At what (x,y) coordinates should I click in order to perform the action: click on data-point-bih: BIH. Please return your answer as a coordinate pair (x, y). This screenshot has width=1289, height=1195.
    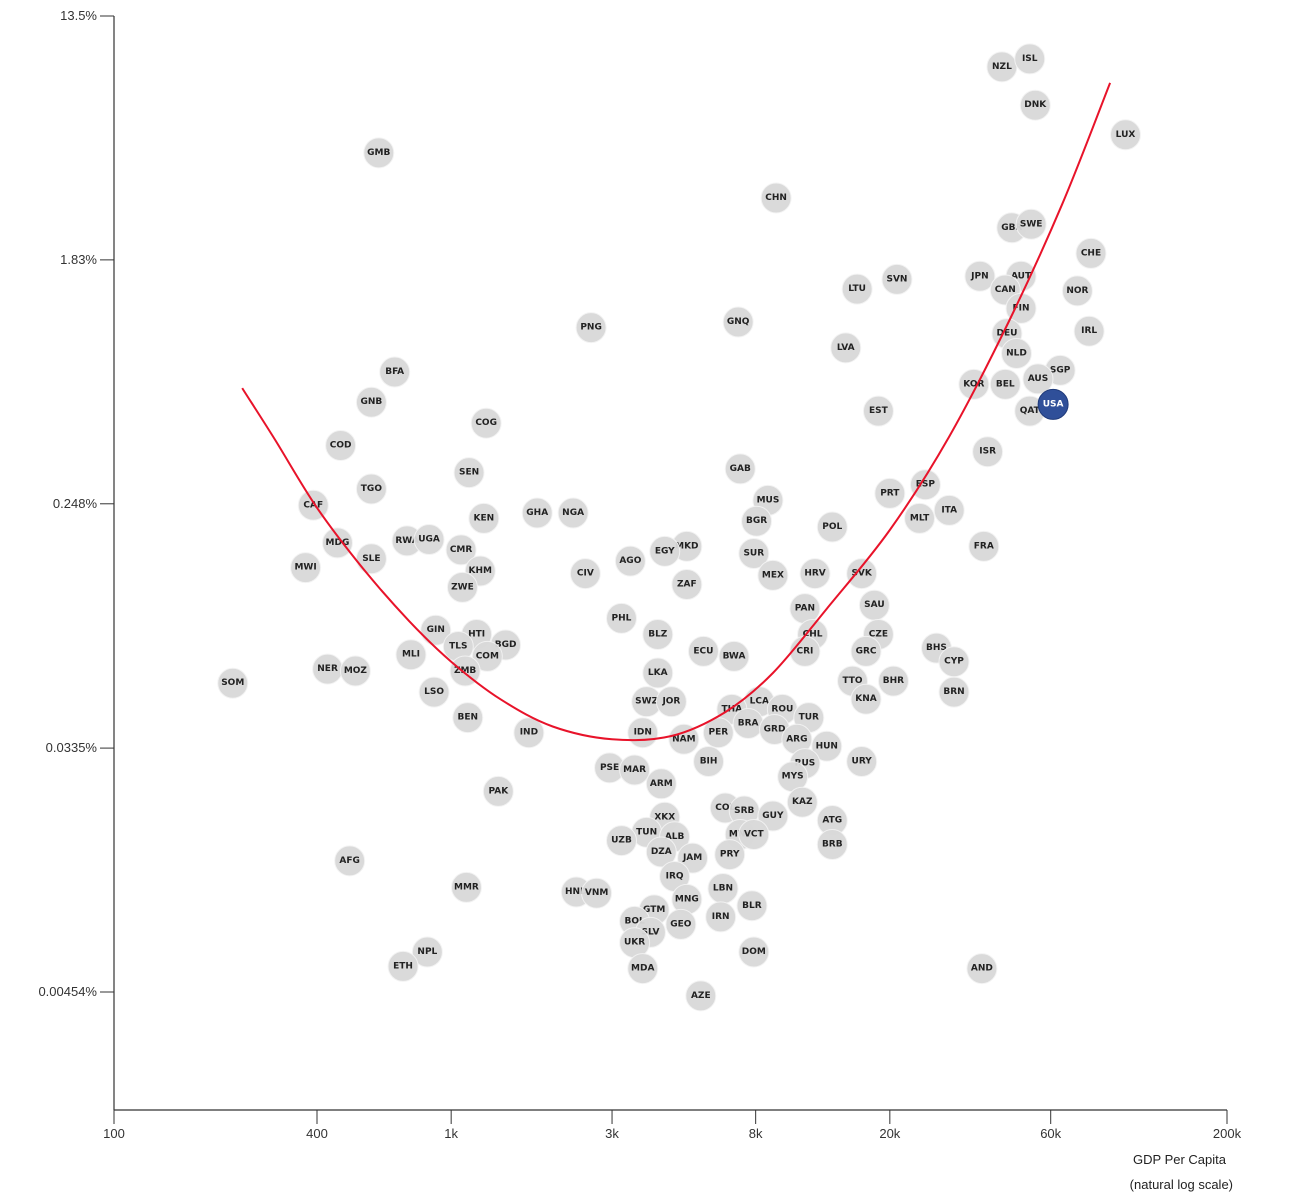
    Looking at the image, I should click on (709, 762).